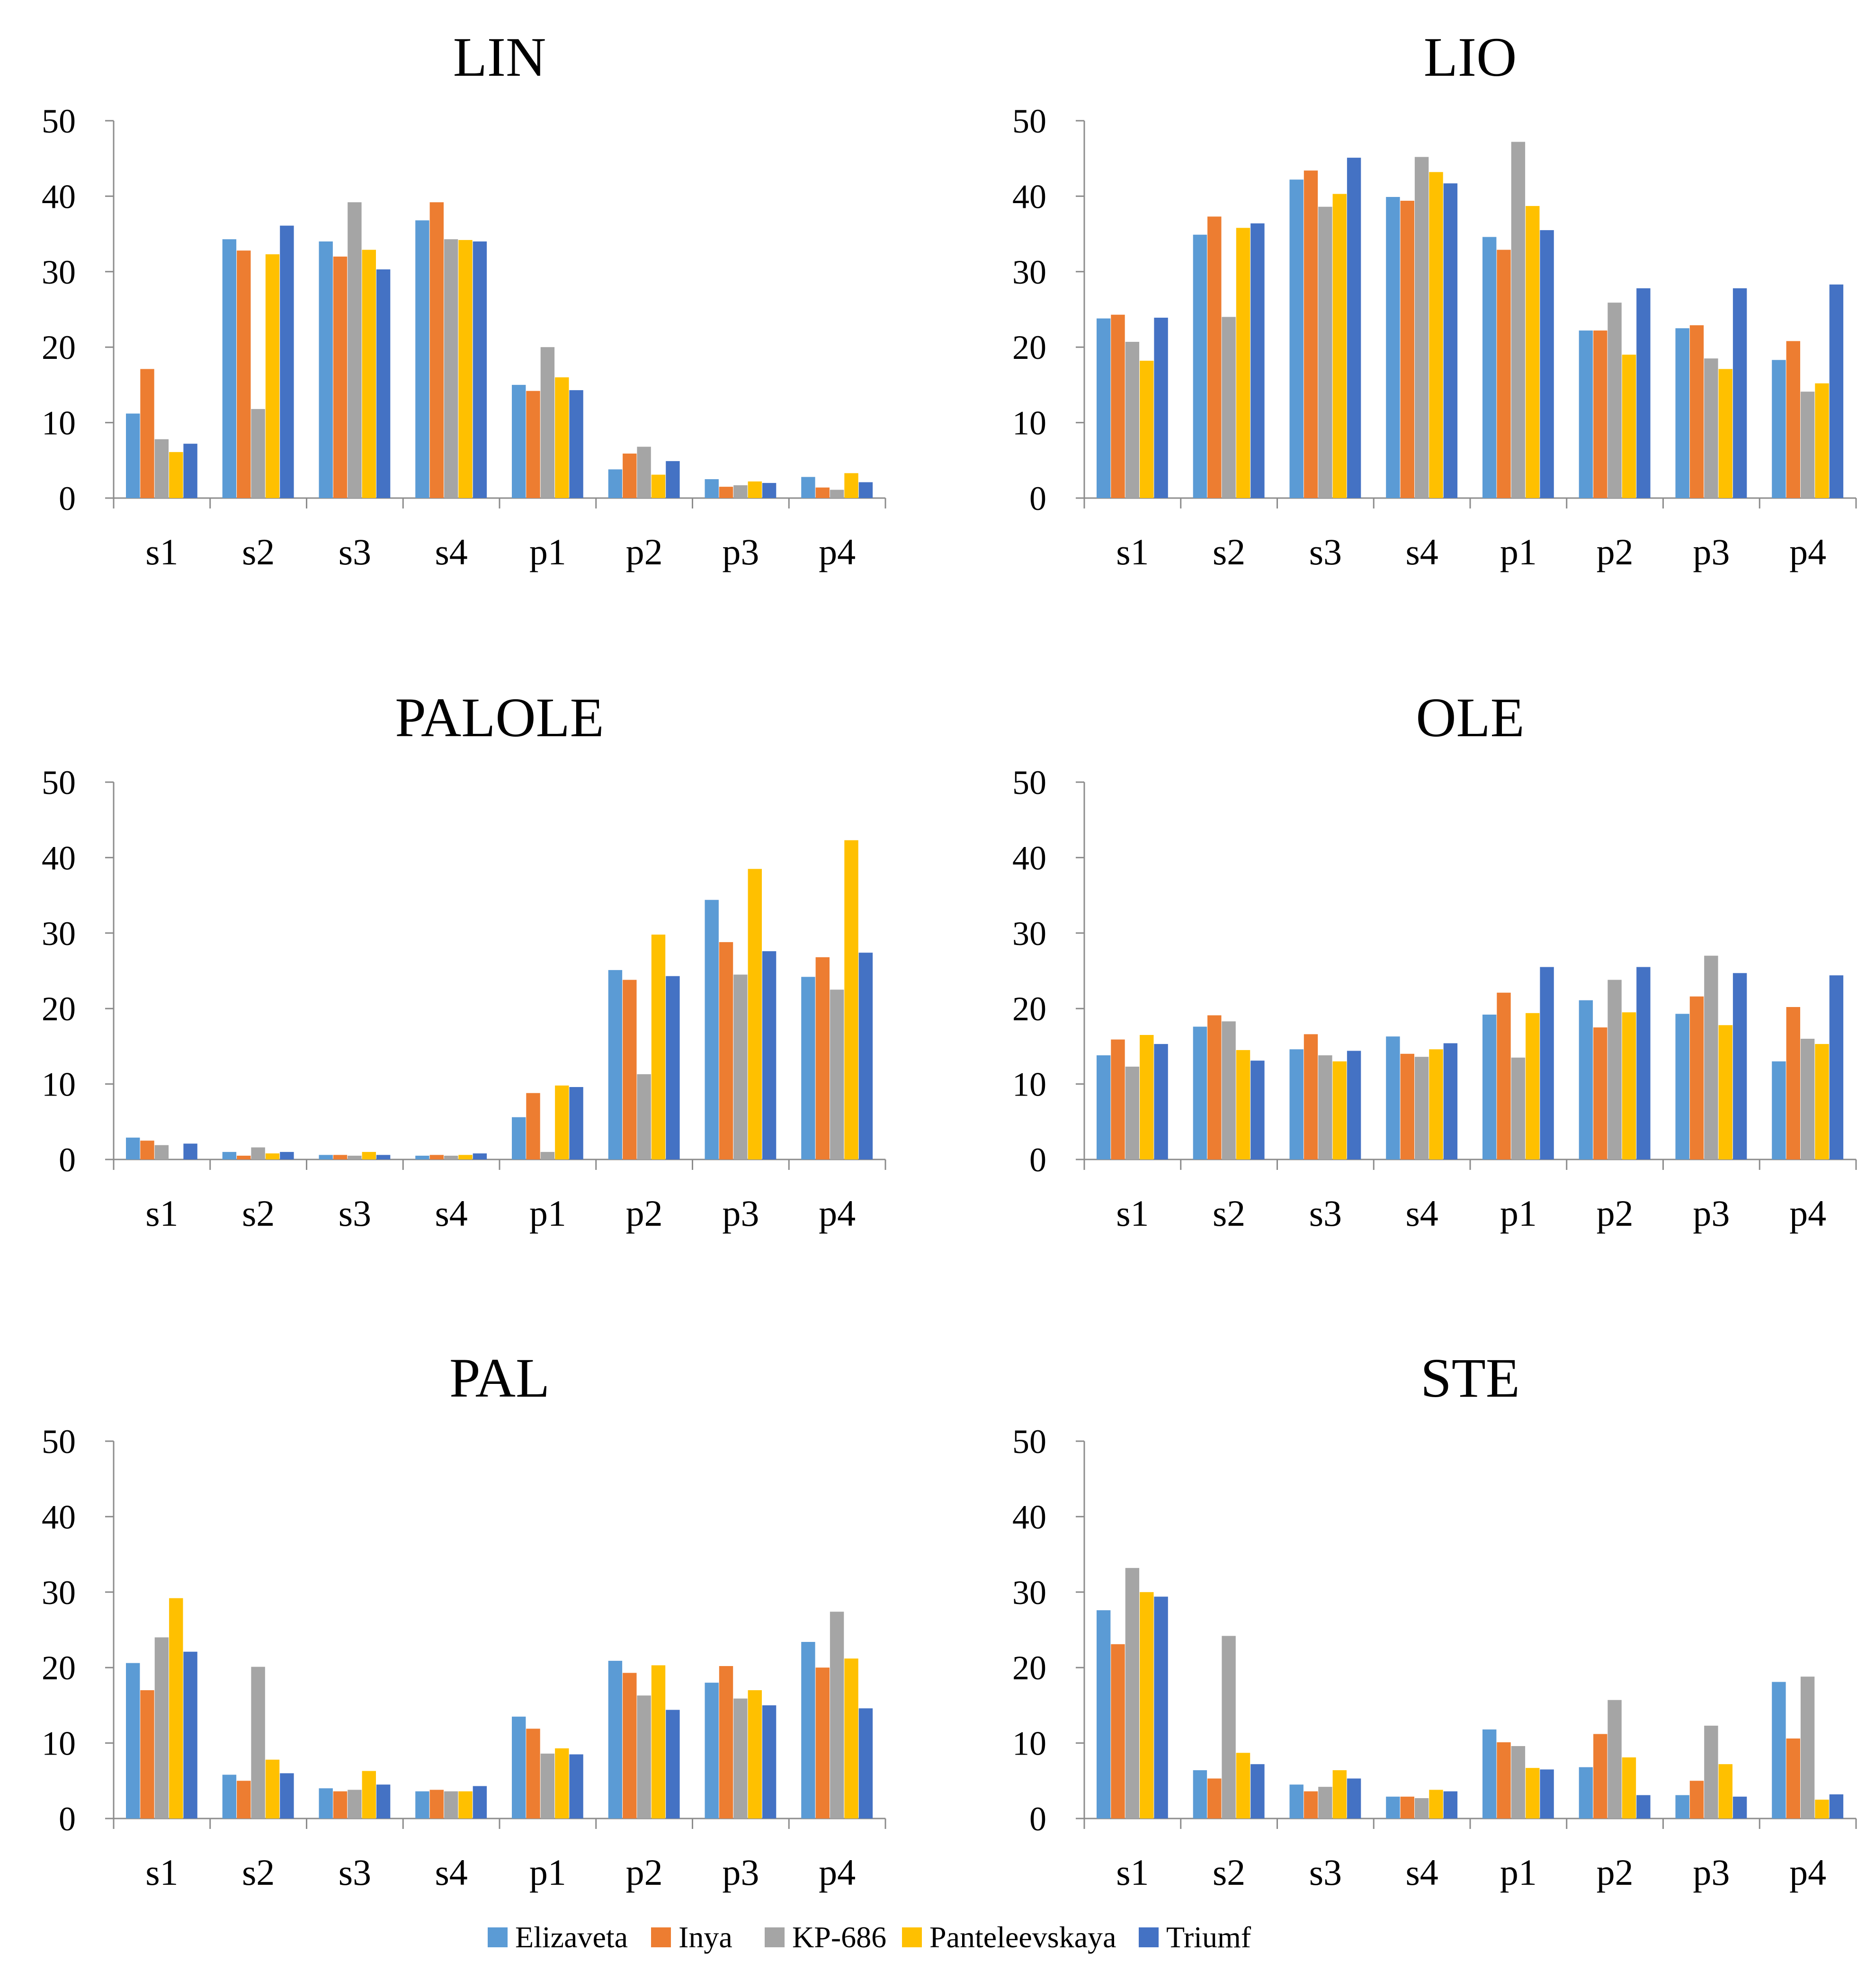 The height and width of the screenshot is (1988, 1875). Describe the element at coordinates (464, 1620) in the screenshot. I see `chart-pal: PAL 0 10 20 30 40 50 s1 s2 s3 s4 p1 p2 p3 p4` at that location.